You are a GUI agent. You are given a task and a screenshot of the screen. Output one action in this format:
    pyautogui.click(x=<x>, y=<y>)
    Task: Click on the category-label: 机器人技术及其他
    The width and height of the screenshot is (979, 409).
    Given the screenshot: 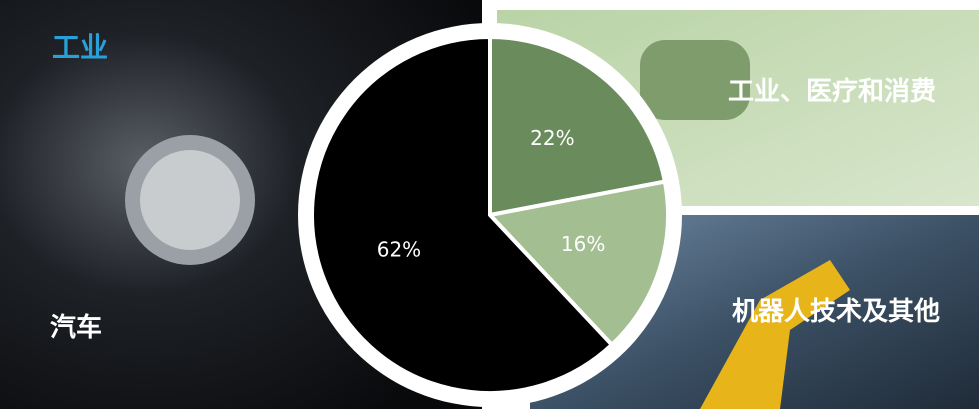 What is the action you would take?
    pyautogui.click(x=836, y=312)
    